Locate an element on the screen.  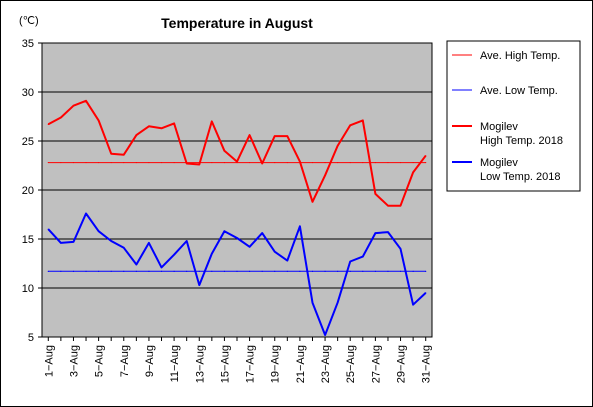
x-tick-label: 11−Aug is located at coordinates (175, 363).